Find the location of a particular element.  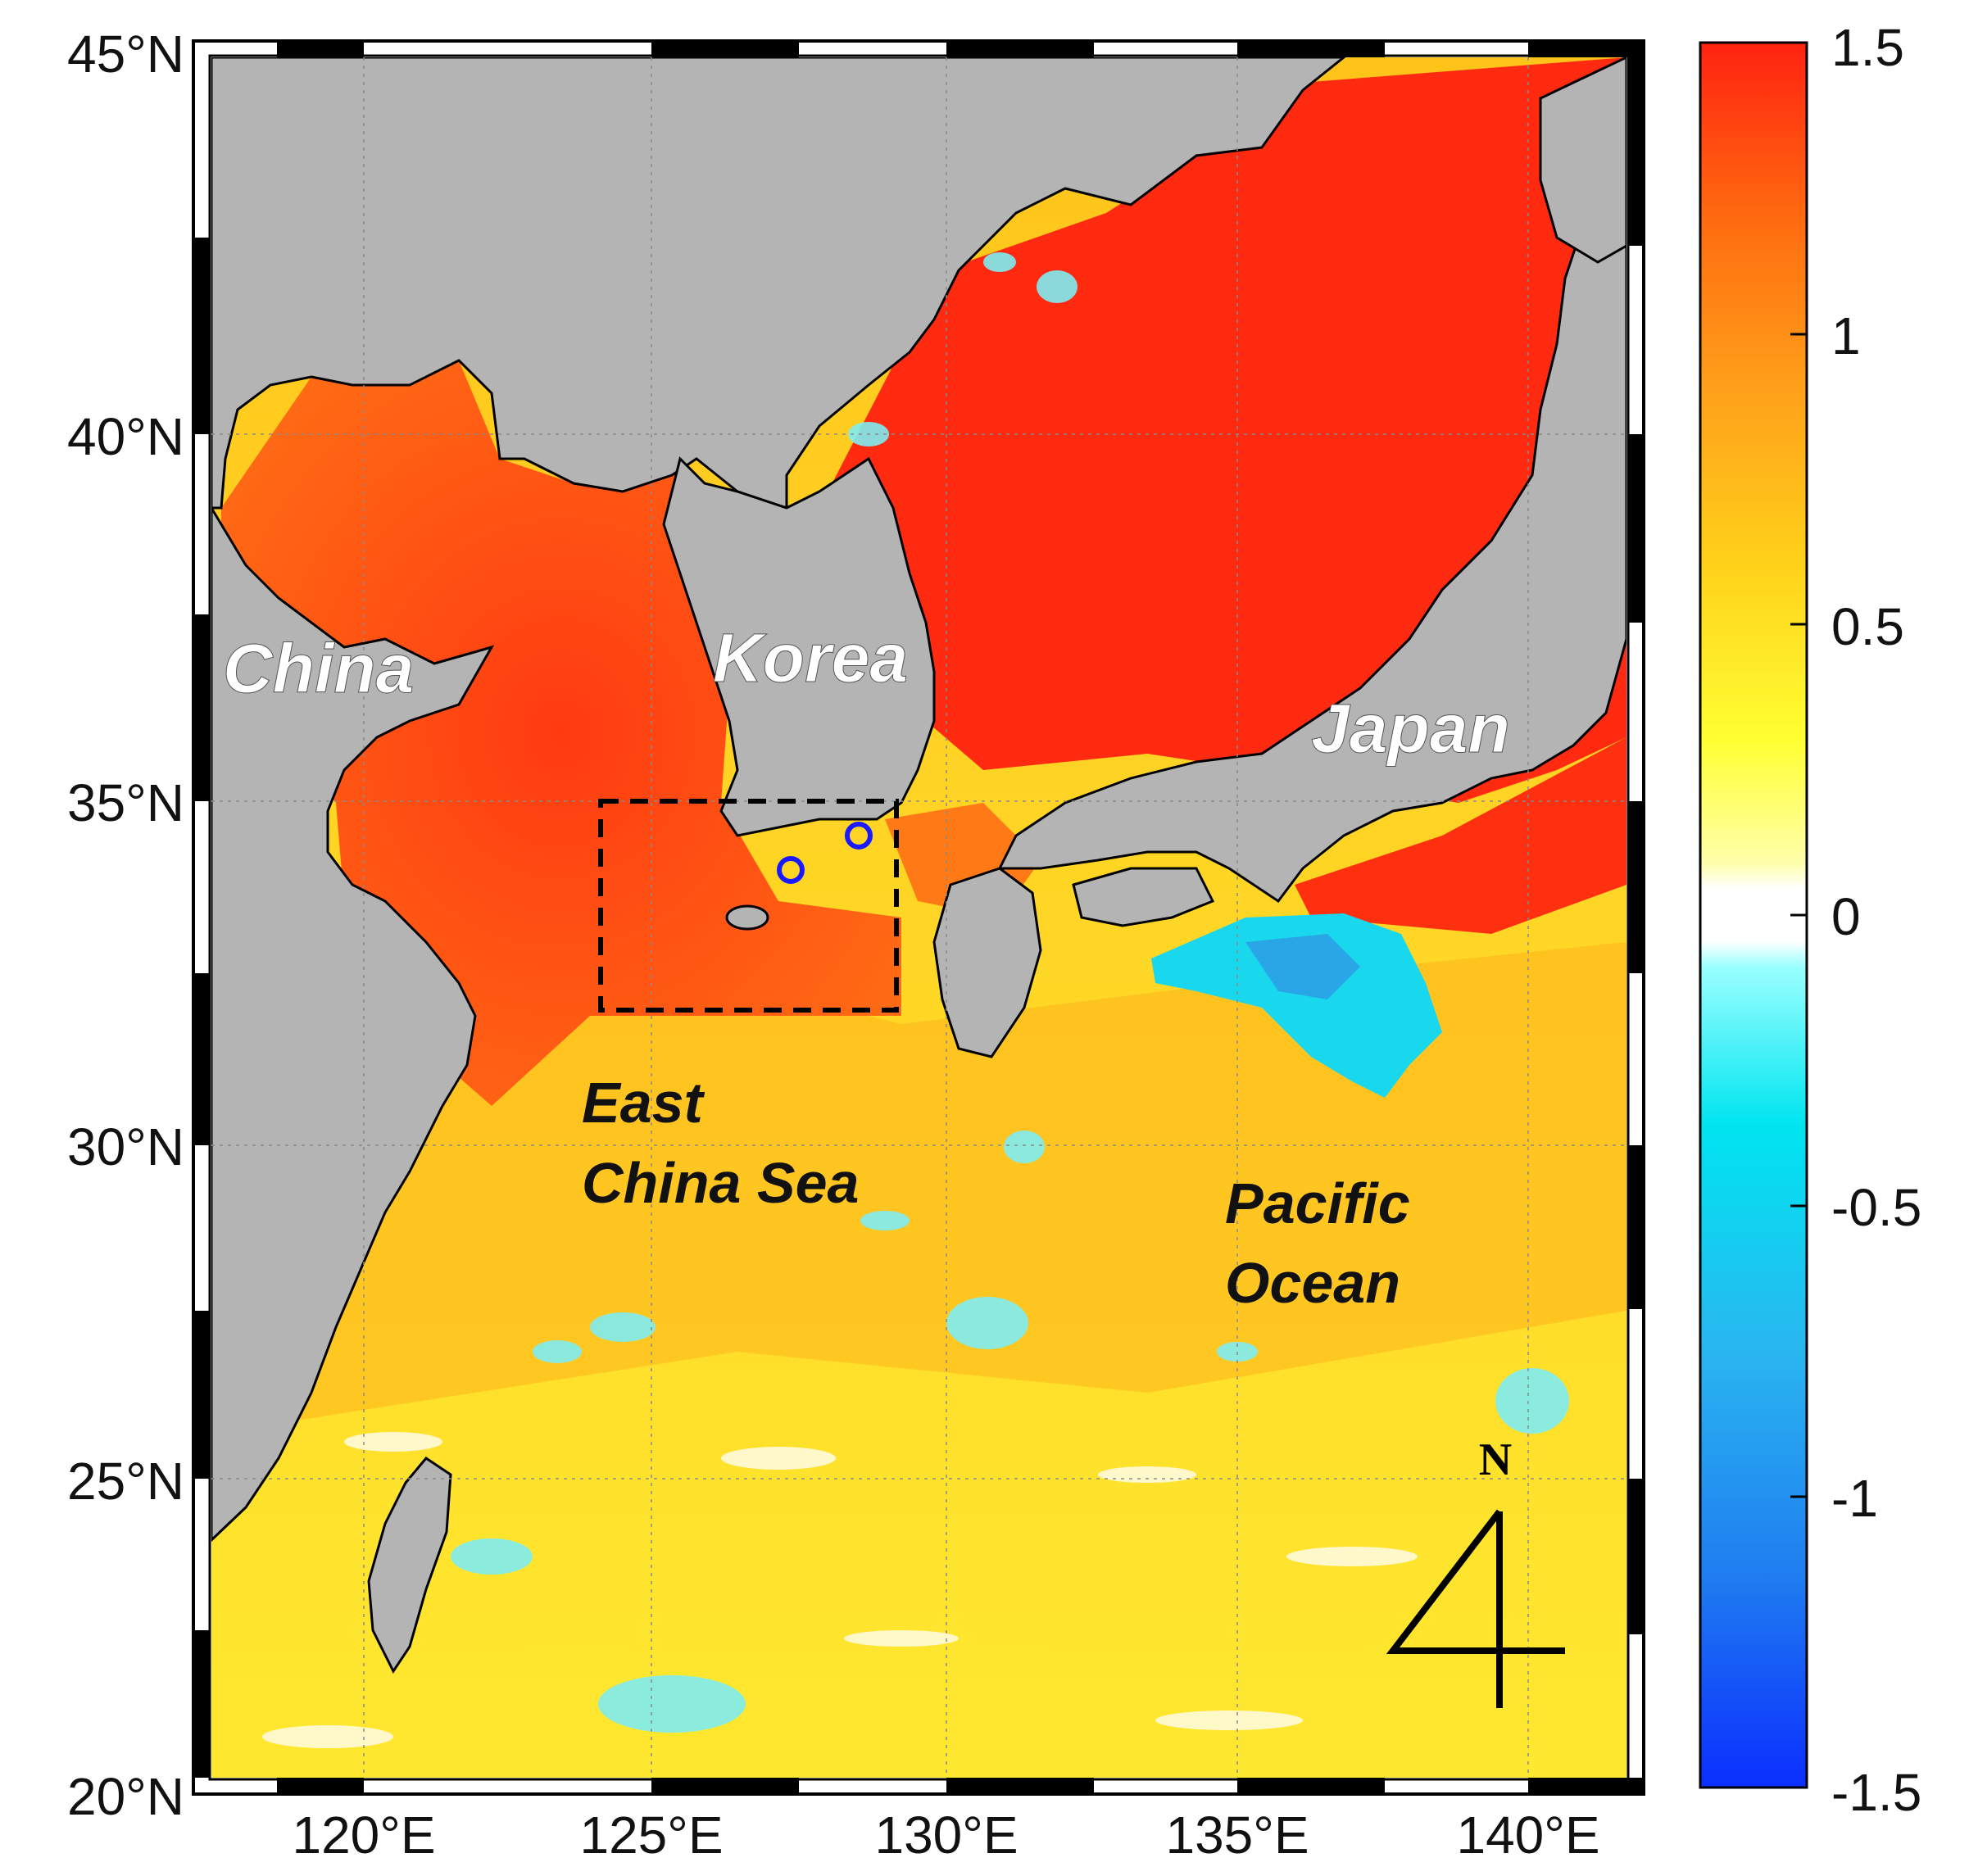

land-japan-kyushu is located at coordinates (987, 962).